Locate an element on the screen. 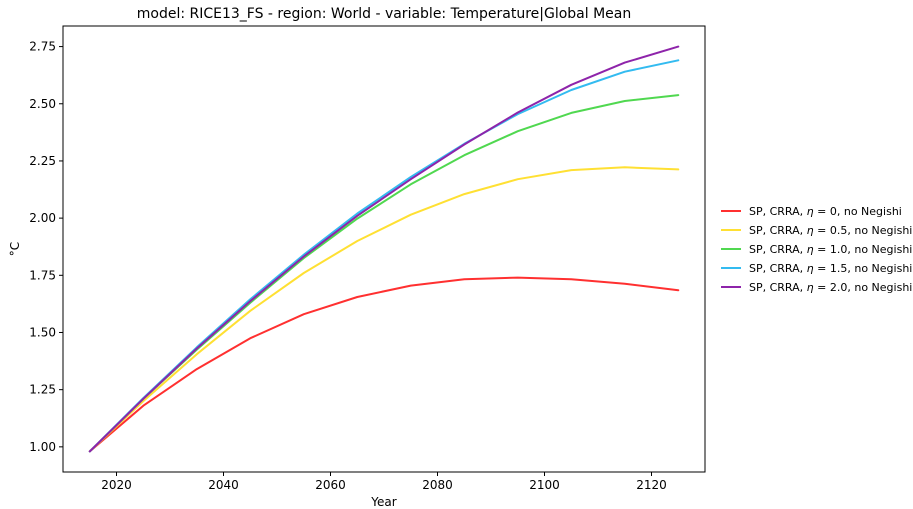 This screenshot has width=913, height=509. legend-label-part: = 2.0 is located at coordinates (831, 287).